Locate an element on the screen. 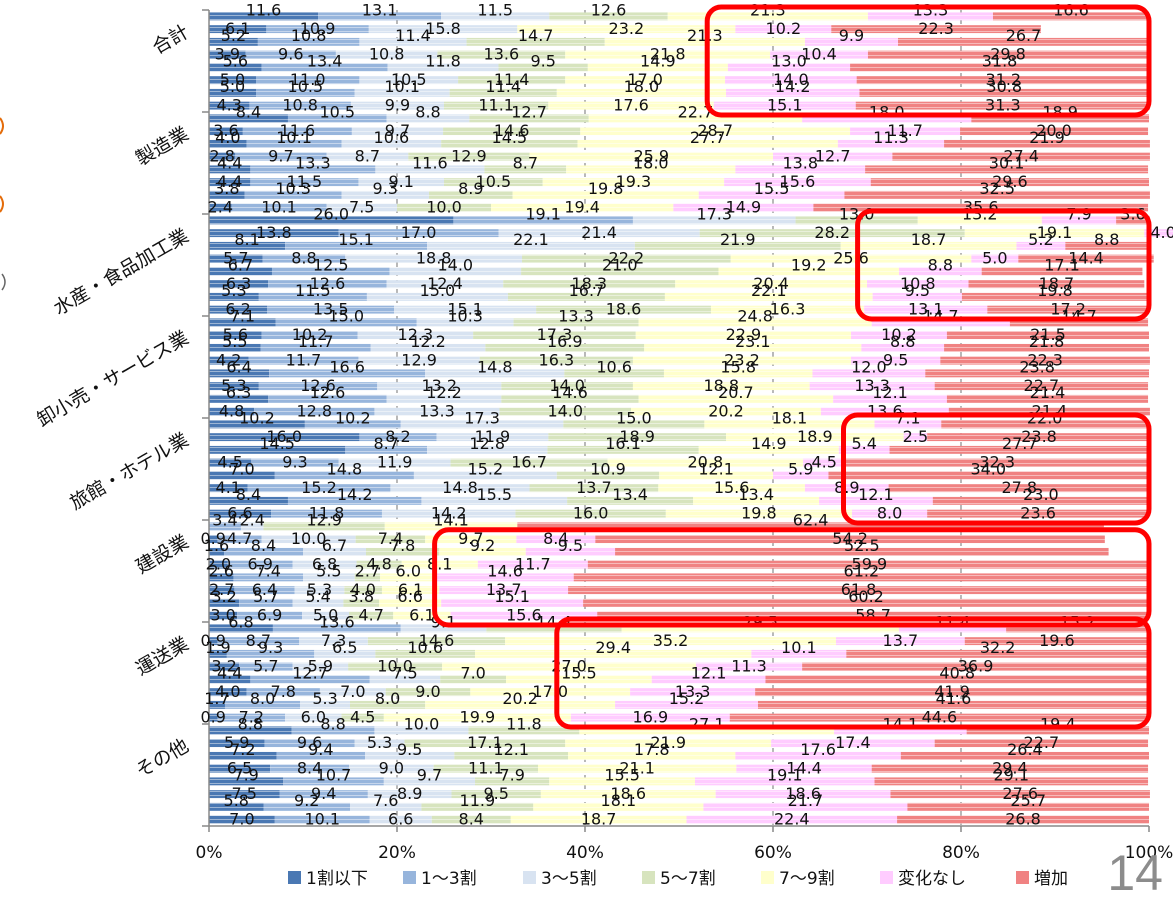 The height and width of the screenshot is (901, 1173). data-label: 13.7 is located at coordinates (504, 589).